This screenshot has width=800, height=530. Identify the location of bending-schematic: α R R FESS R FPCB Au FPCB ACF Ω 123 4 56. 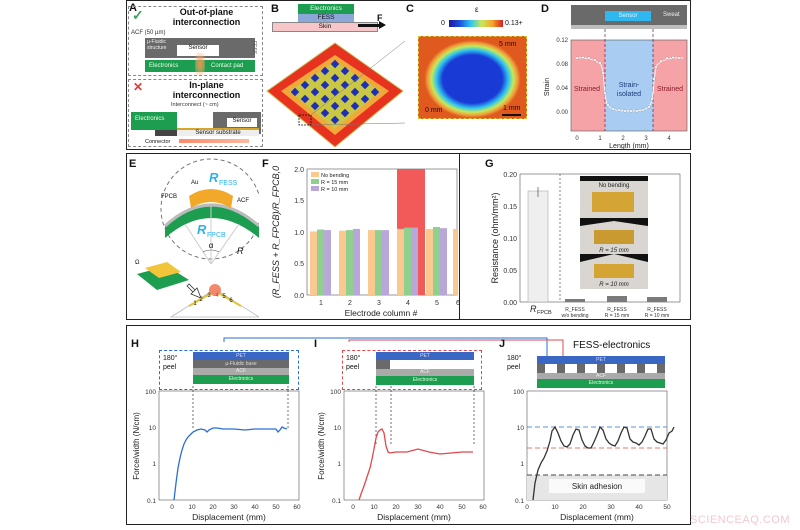
(197, 238).